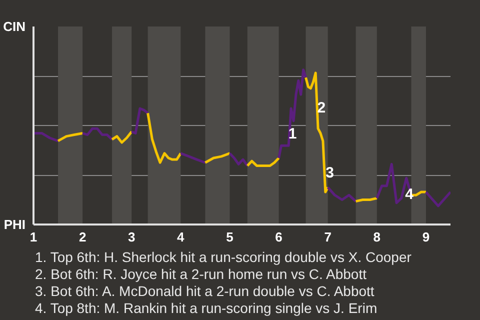  I want to click on x-tick-label: 8, so click(377, 237).